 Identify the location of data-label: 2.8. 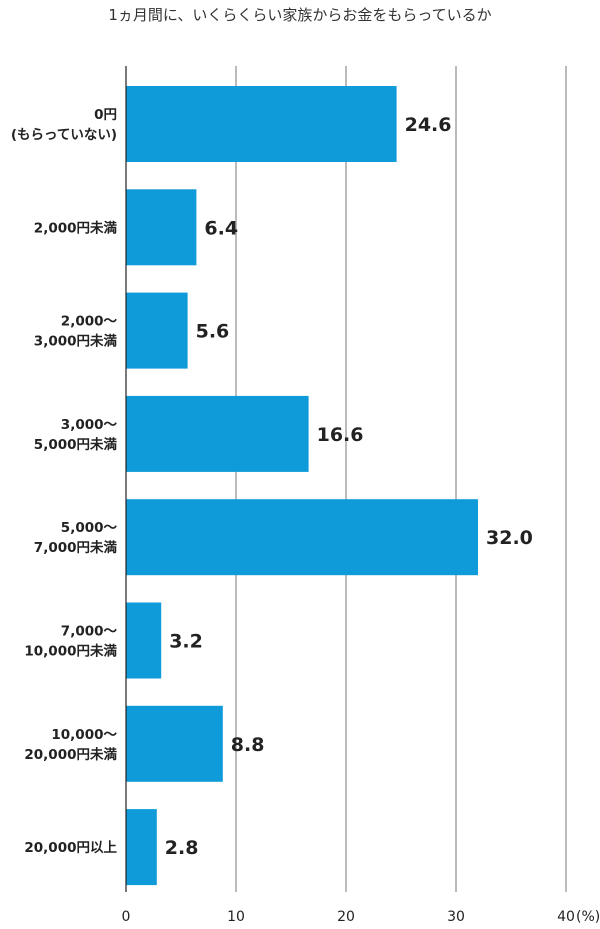
(182, 848).